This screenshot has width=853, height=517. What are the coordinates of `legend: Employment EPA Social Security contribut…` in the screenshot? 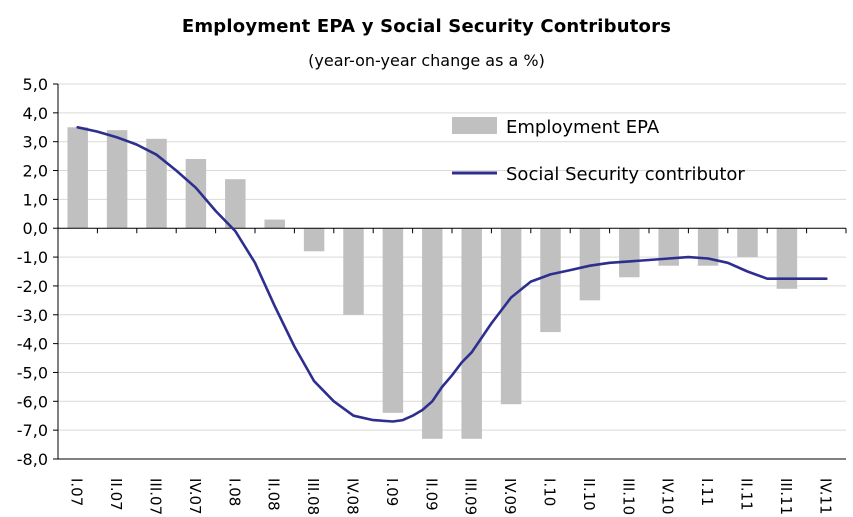 It's located at (598, 151).